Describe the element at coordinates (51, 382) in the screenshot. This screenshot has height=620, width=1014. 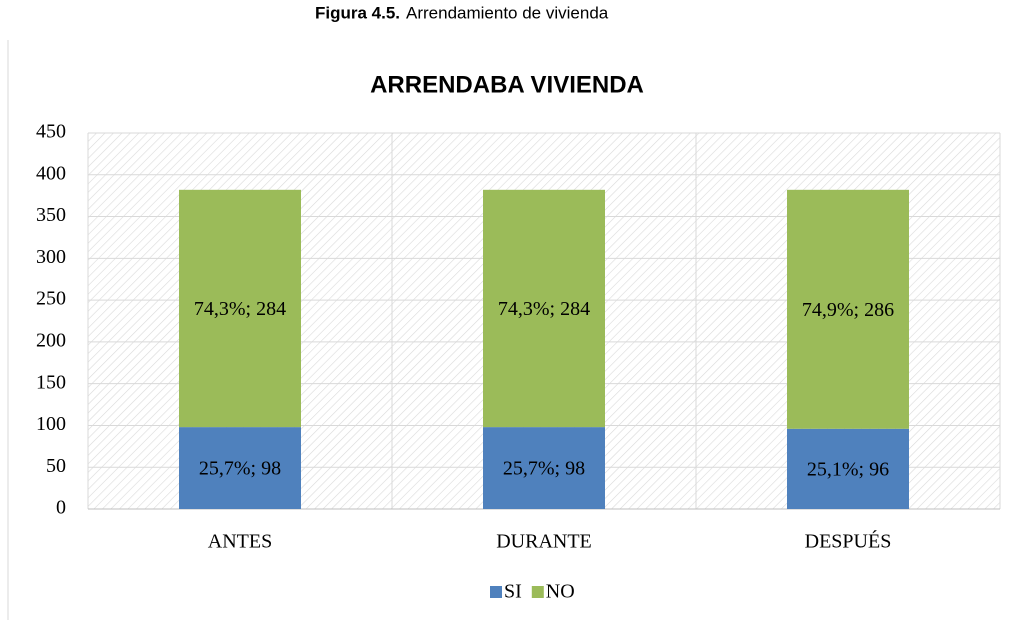
I see `y-tick-label: 150` at that location.